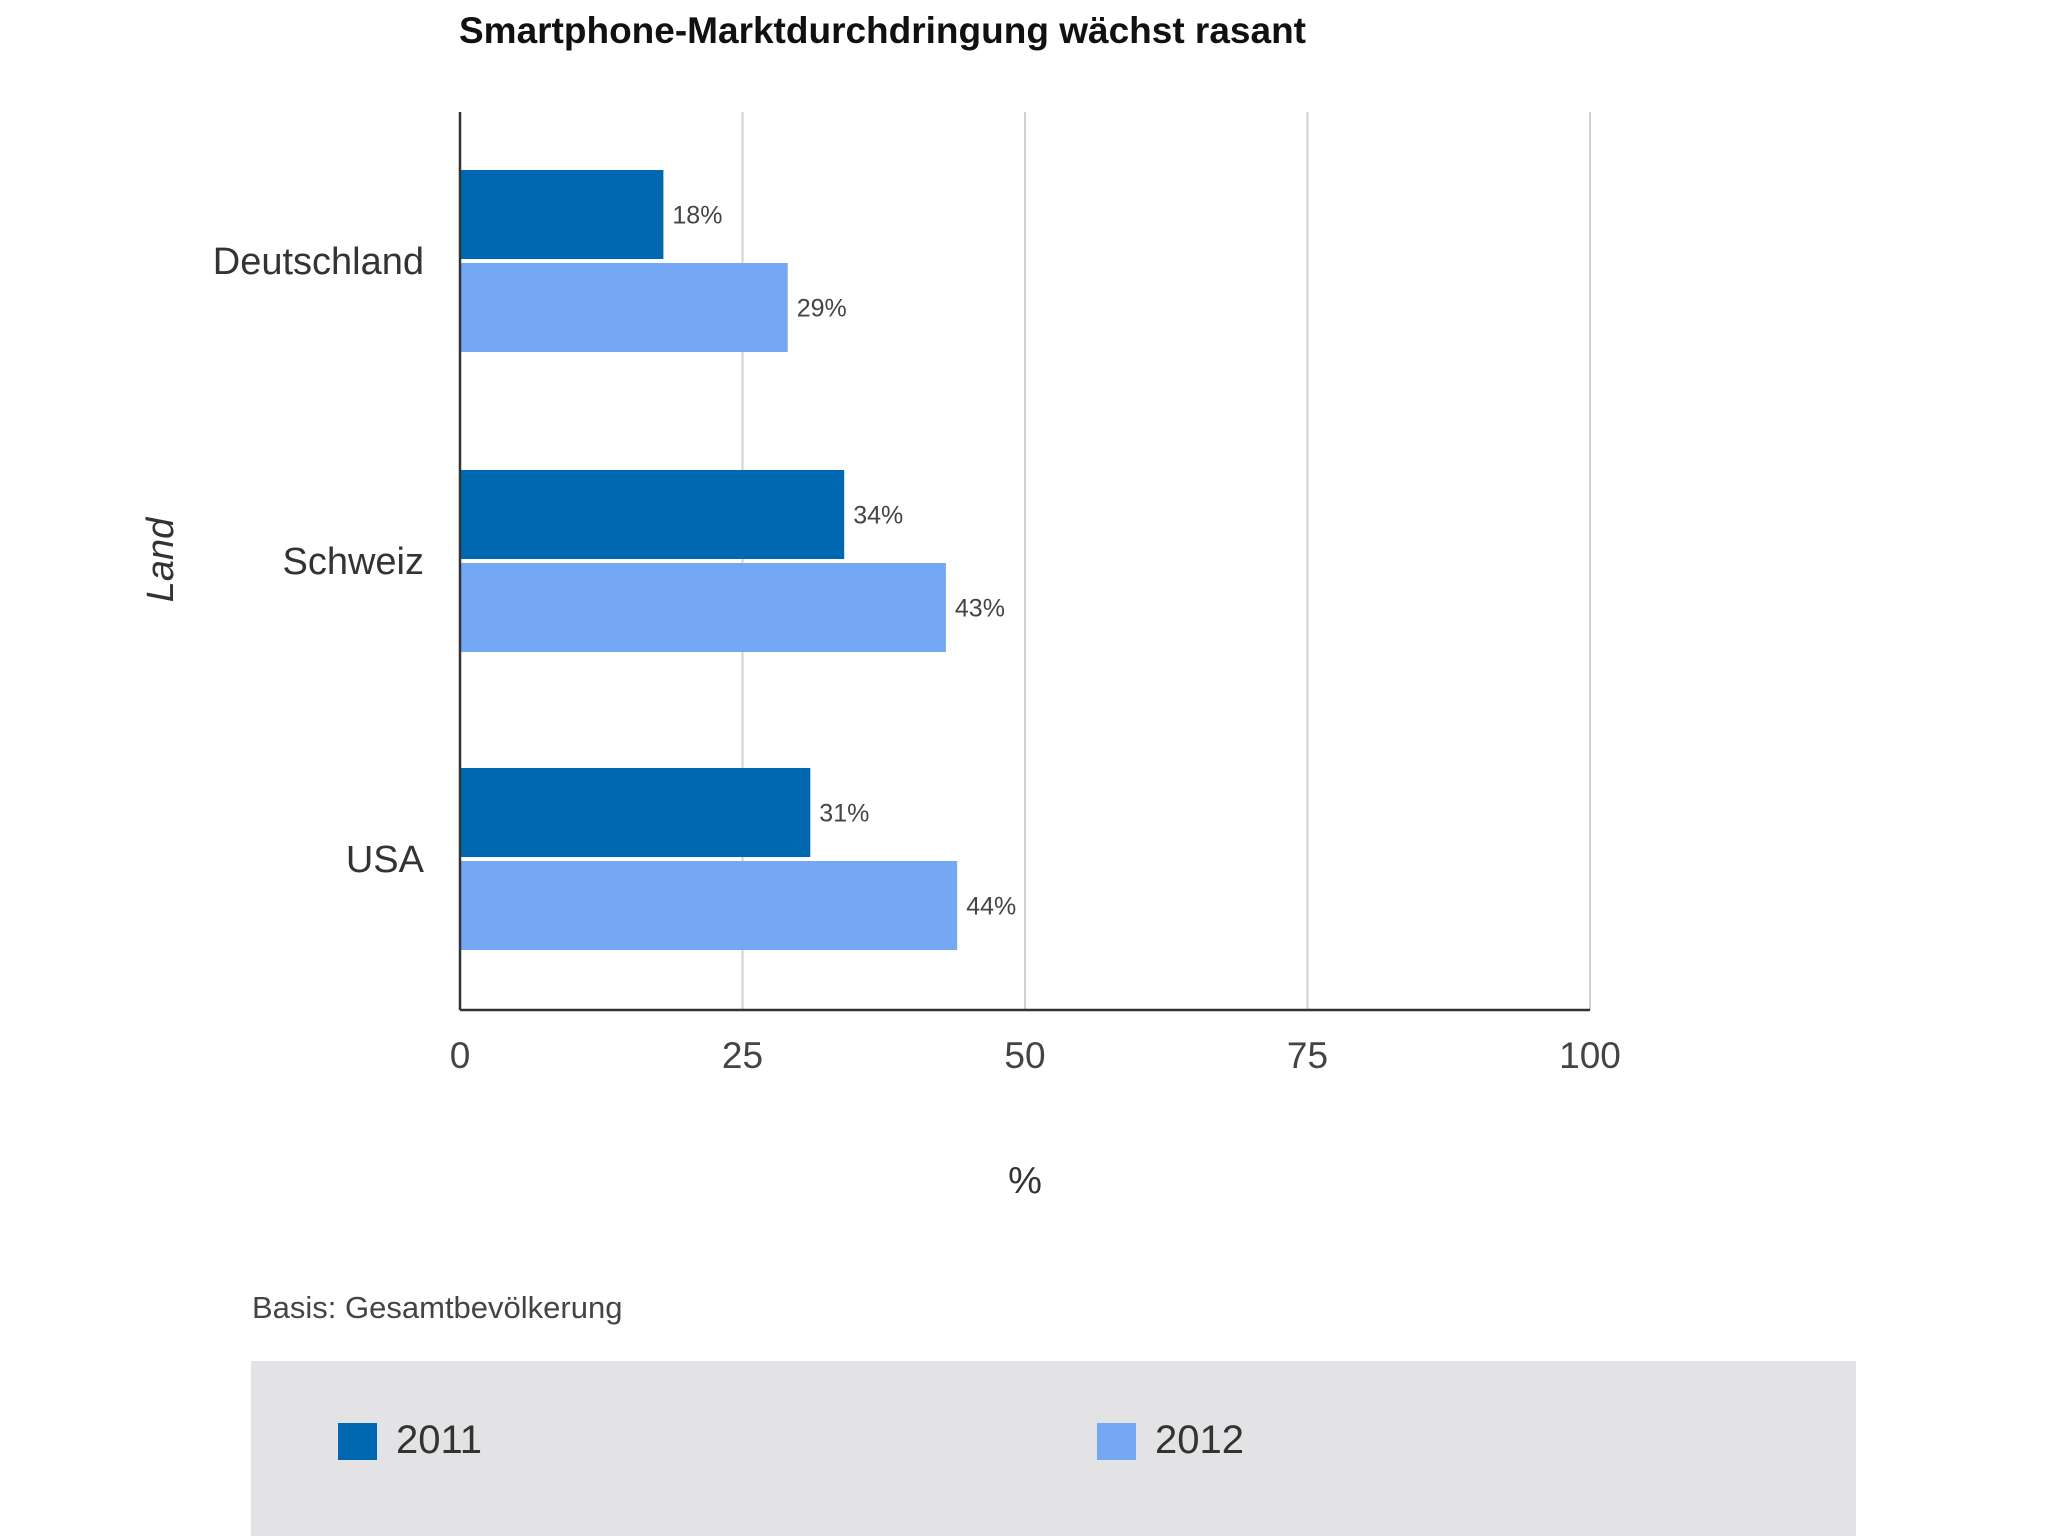 This screenshot has width=2048, height=1536. What do you see at coordinates (697, 216) in the screenshot?
I see `data-label-deutschland-2011: 18%` at bounding box center [697, 216].